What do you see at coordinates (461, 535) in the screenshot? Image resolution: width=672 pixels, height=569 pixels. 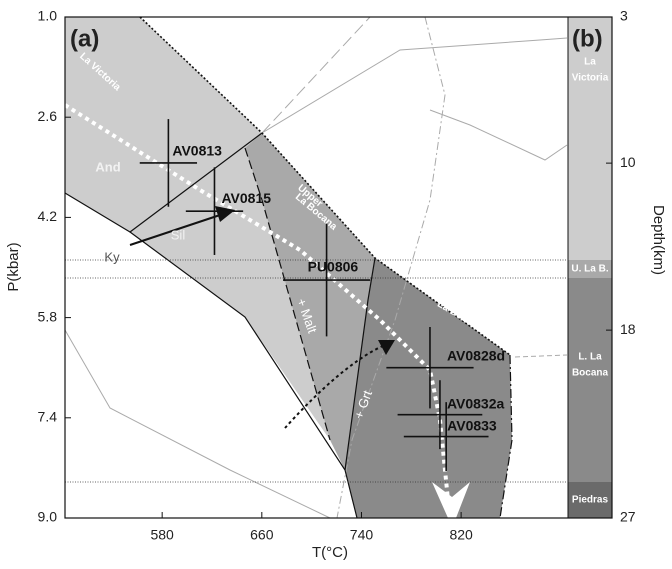 I see `x-tick-label: 820` at bounding box center [461, 535].